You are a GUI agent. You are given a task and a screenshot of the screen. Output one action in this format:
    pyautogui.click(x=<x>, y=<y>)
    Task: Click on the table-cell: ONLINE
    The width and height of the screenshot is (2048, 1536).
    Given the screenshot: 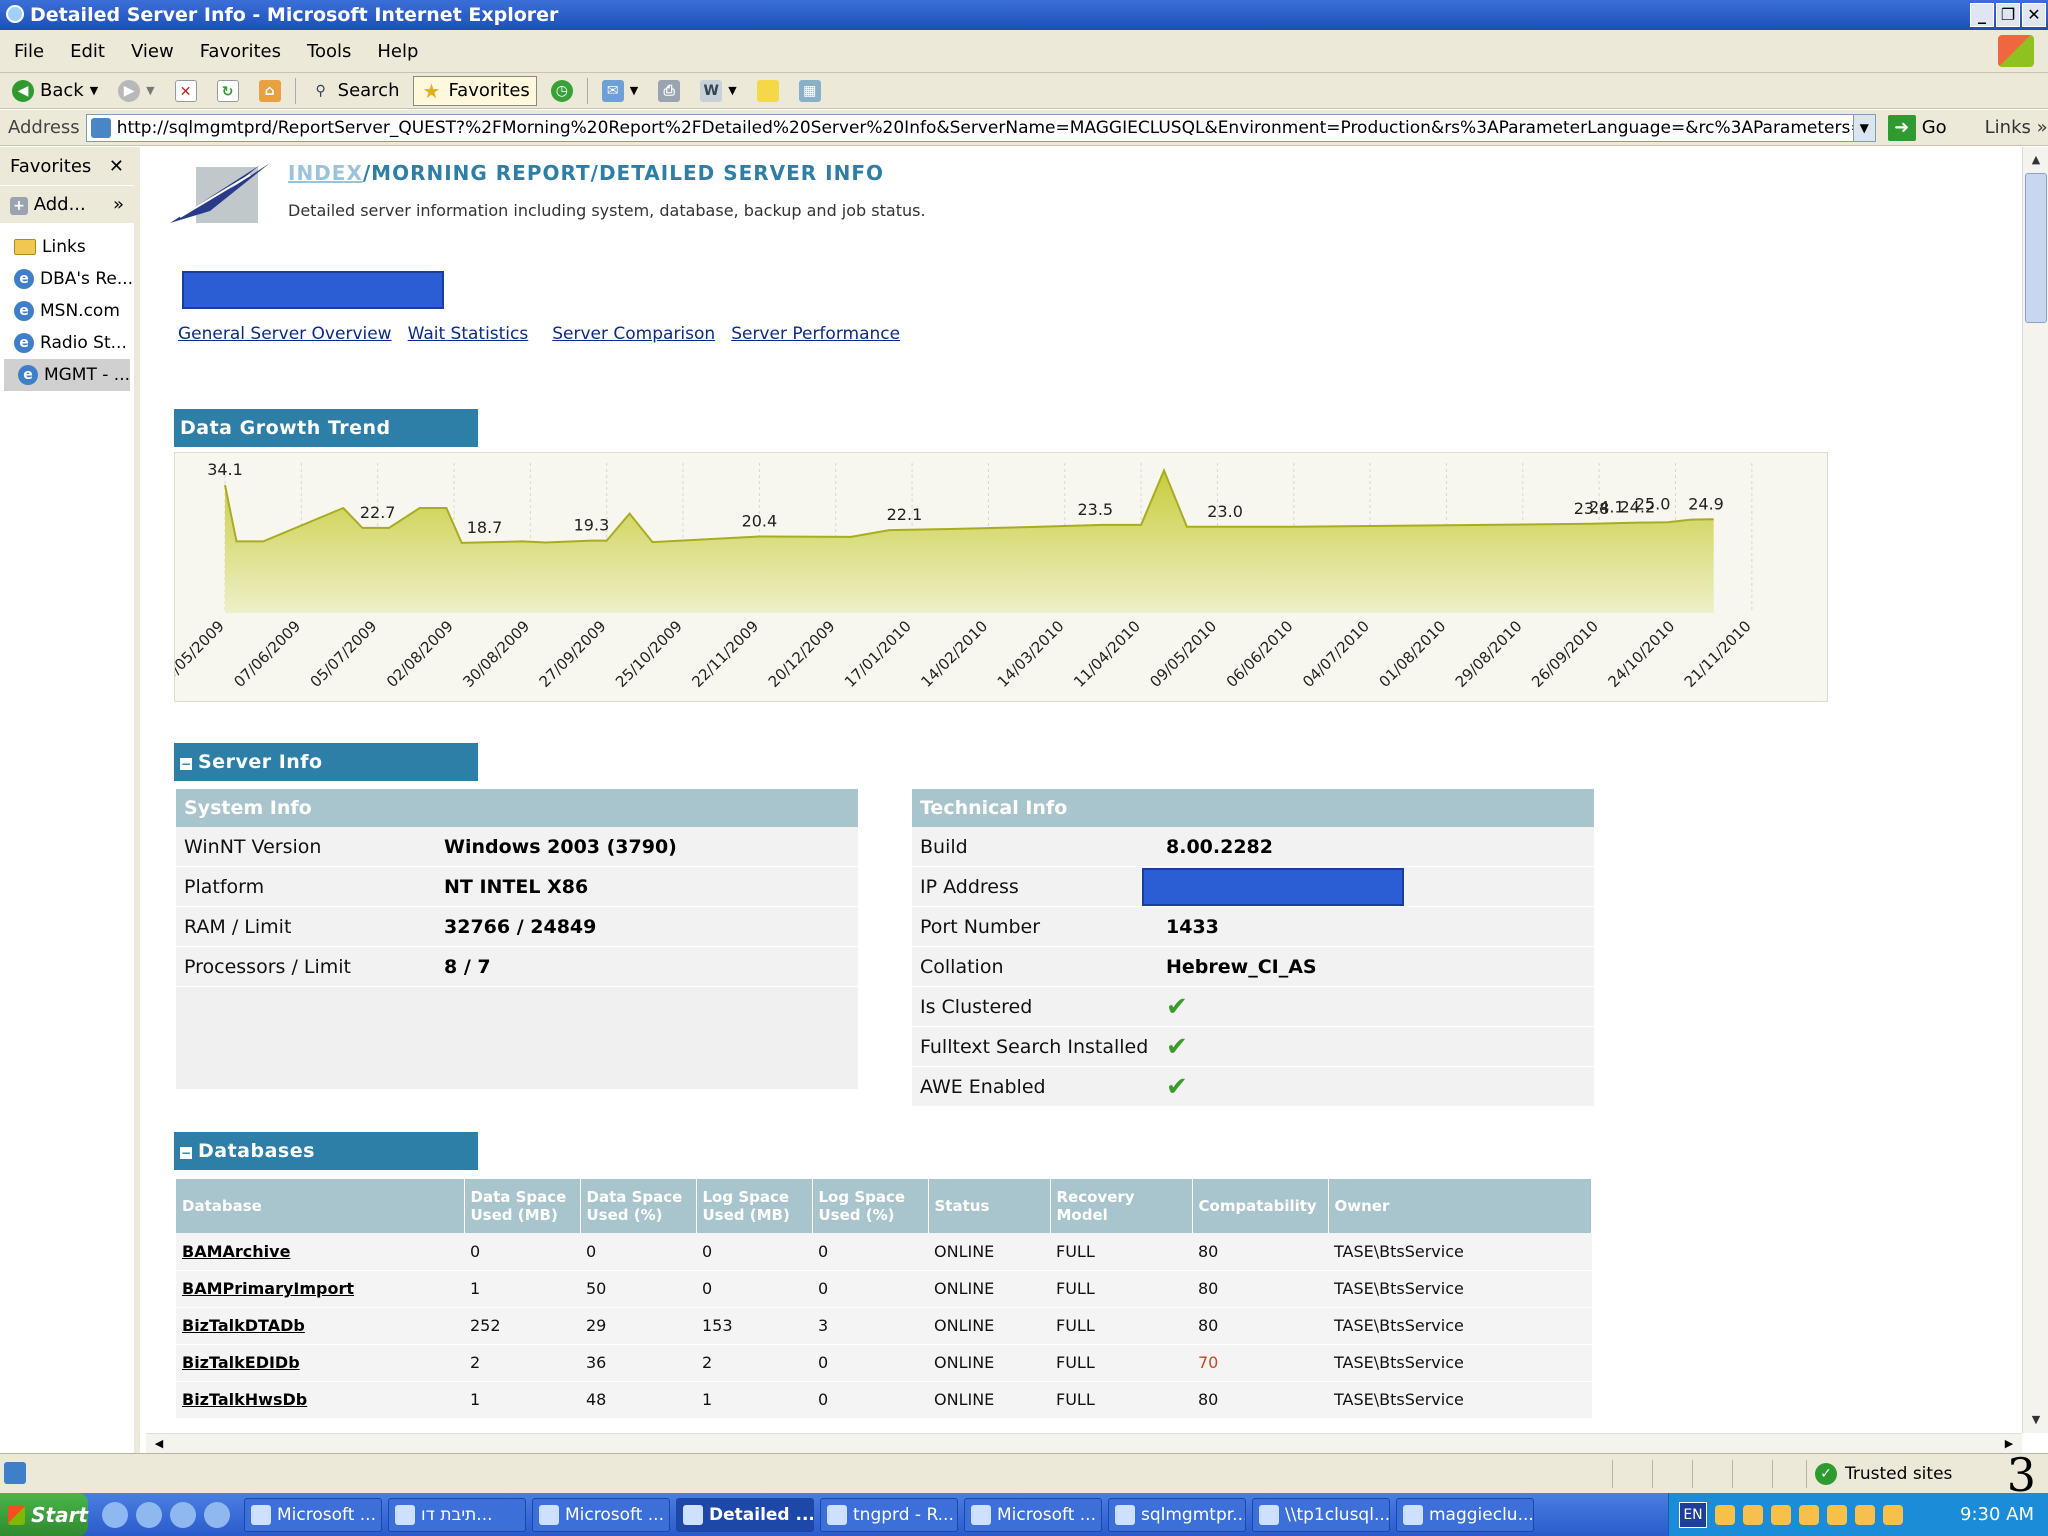 What is the action you would take?
    pyautogui.click(x=989, y=1252)
    